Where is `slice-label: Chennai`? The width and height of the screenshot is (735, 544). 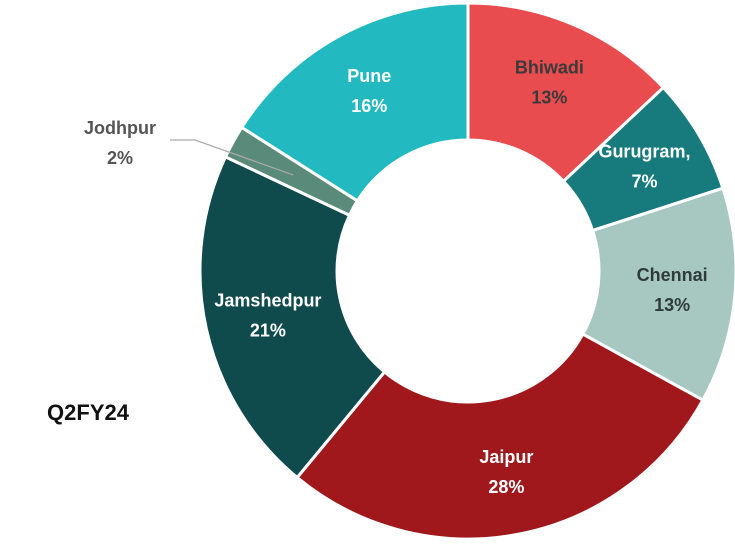 slice-label: Chennai is located at coordinates (672, 275).